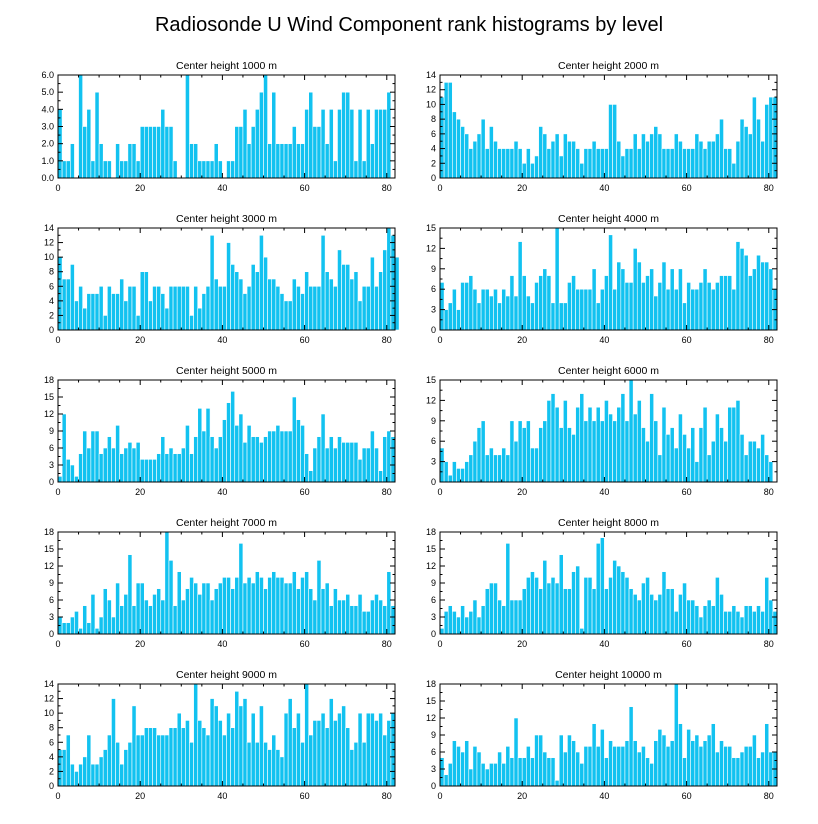 This screenshot has width=818, height=824. What do you see at coordinates (226, 219) in the screenshot?
I see `panel-title: Center height 3000 m` at bounding box center [226, 219].